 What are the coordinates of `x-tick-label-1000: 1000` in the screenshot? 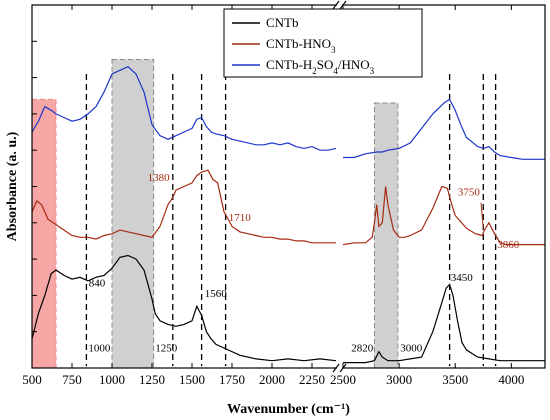 It's located at (112, 379).